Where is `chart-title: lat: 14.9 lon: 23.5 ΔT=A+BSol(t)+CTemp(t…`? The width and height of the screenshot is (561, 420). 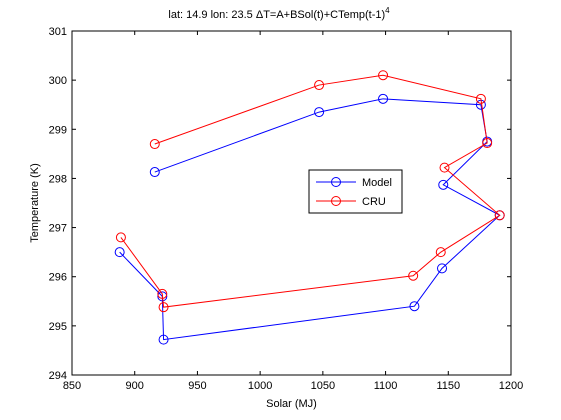 chart-title: lat: 14.9 lon: 23.5 ΔT=A+BSol(t)+CTemp(t… is located at coordinates (279, 13).